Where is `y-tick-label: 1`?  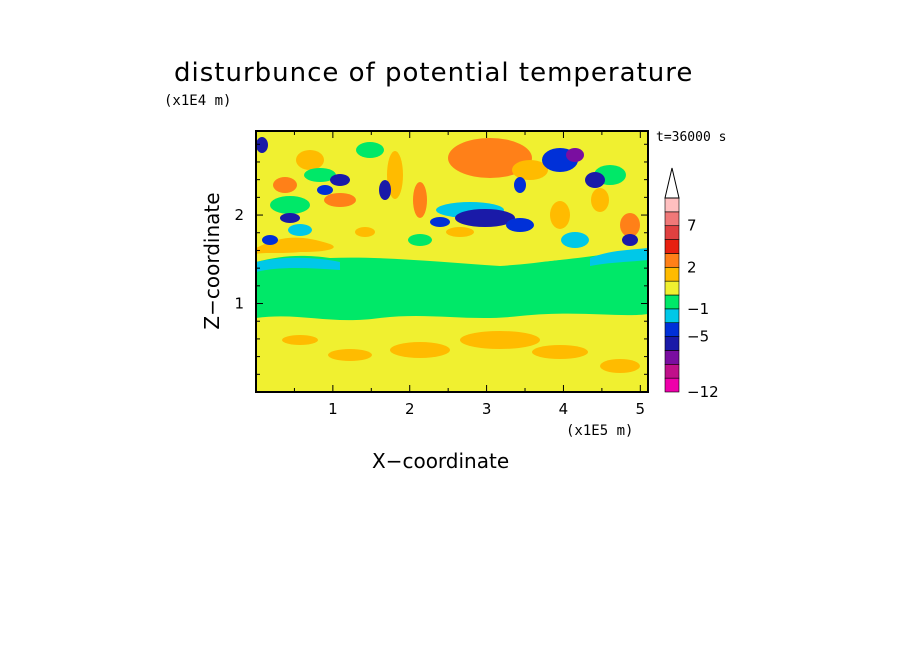
y-tick-label: 1 is located at coordinates (239, 304).